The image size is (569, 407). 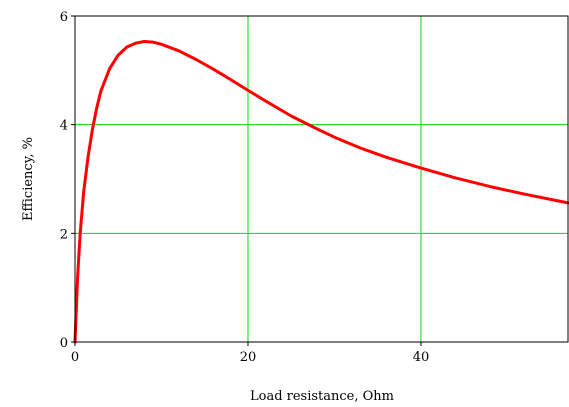 What do you see at coordinates (28, 179) in the screenshot?
I see `y-axis-title: Efficiency, %` at bounding box center [28, 179].